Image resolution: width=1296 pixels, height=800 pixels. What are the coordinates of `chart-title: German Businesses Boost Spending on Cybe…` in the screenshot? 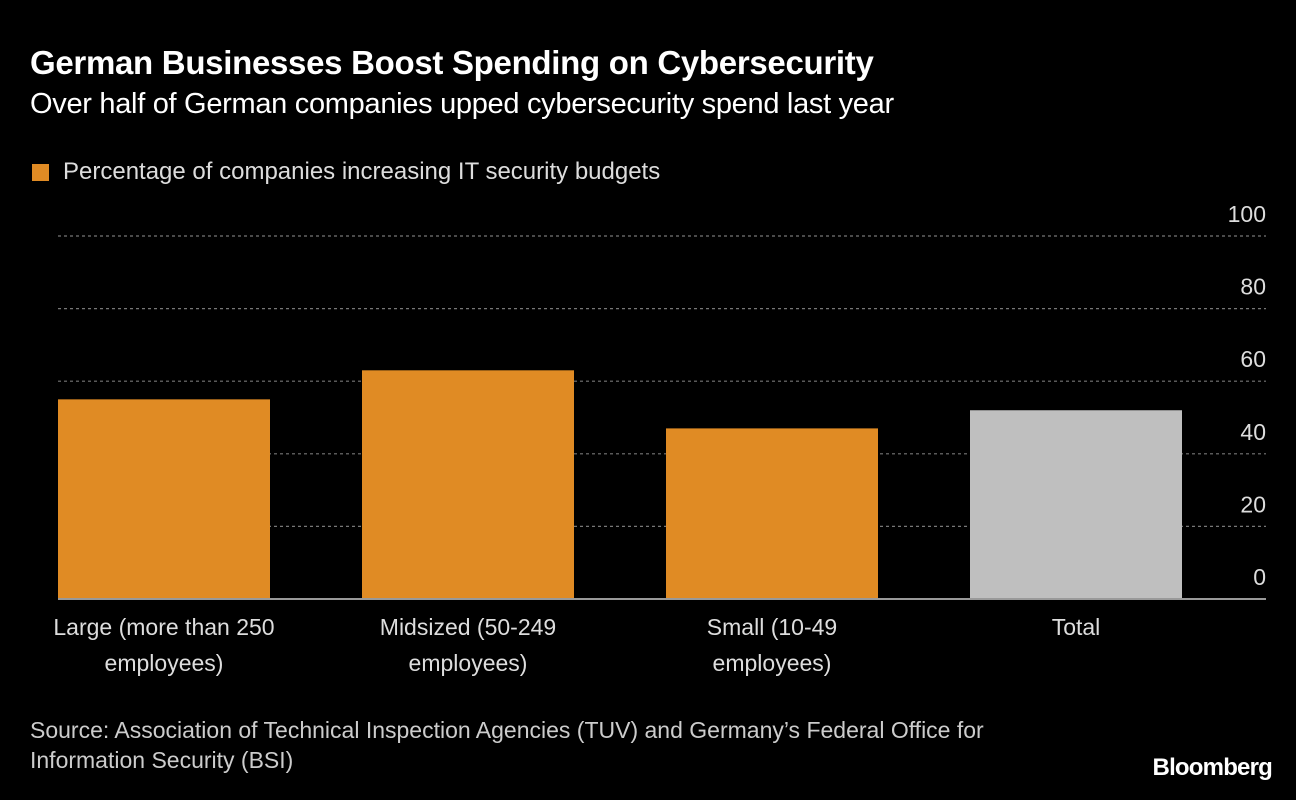 It's located at (452, 62).